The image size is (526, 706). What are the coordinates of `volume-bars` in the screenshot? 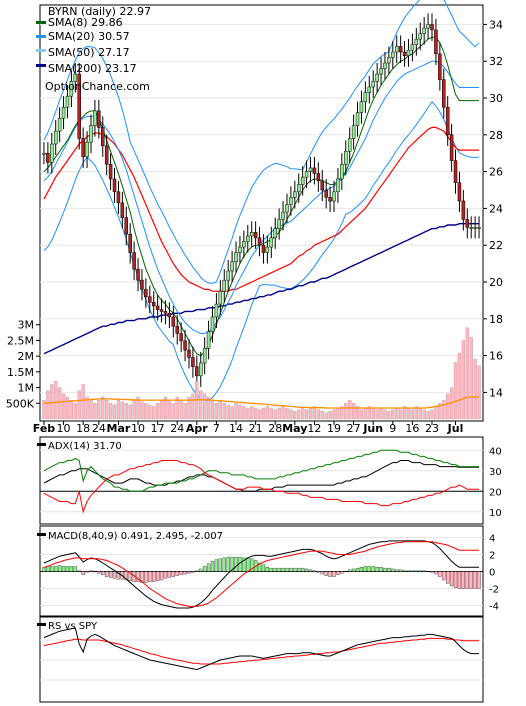 It's located at (261, 373).